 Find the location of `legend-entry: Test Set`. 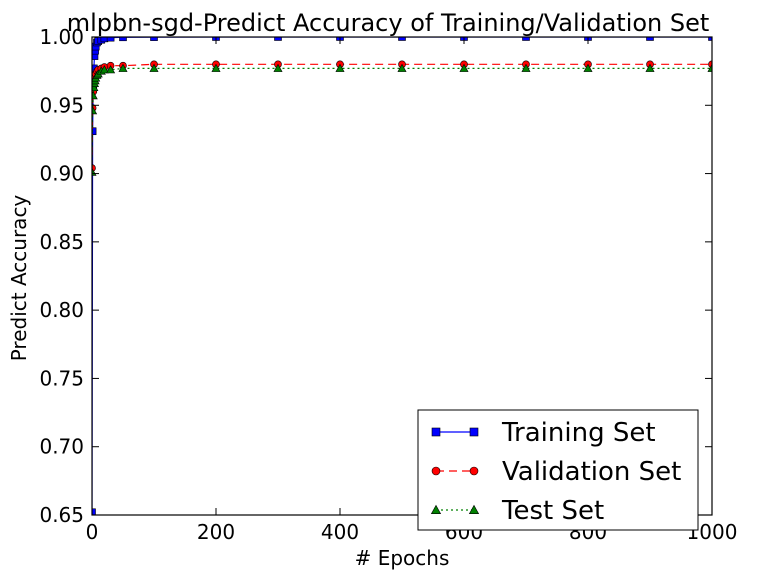

legend-entry: Test Set is located at coordinates (517, 511).